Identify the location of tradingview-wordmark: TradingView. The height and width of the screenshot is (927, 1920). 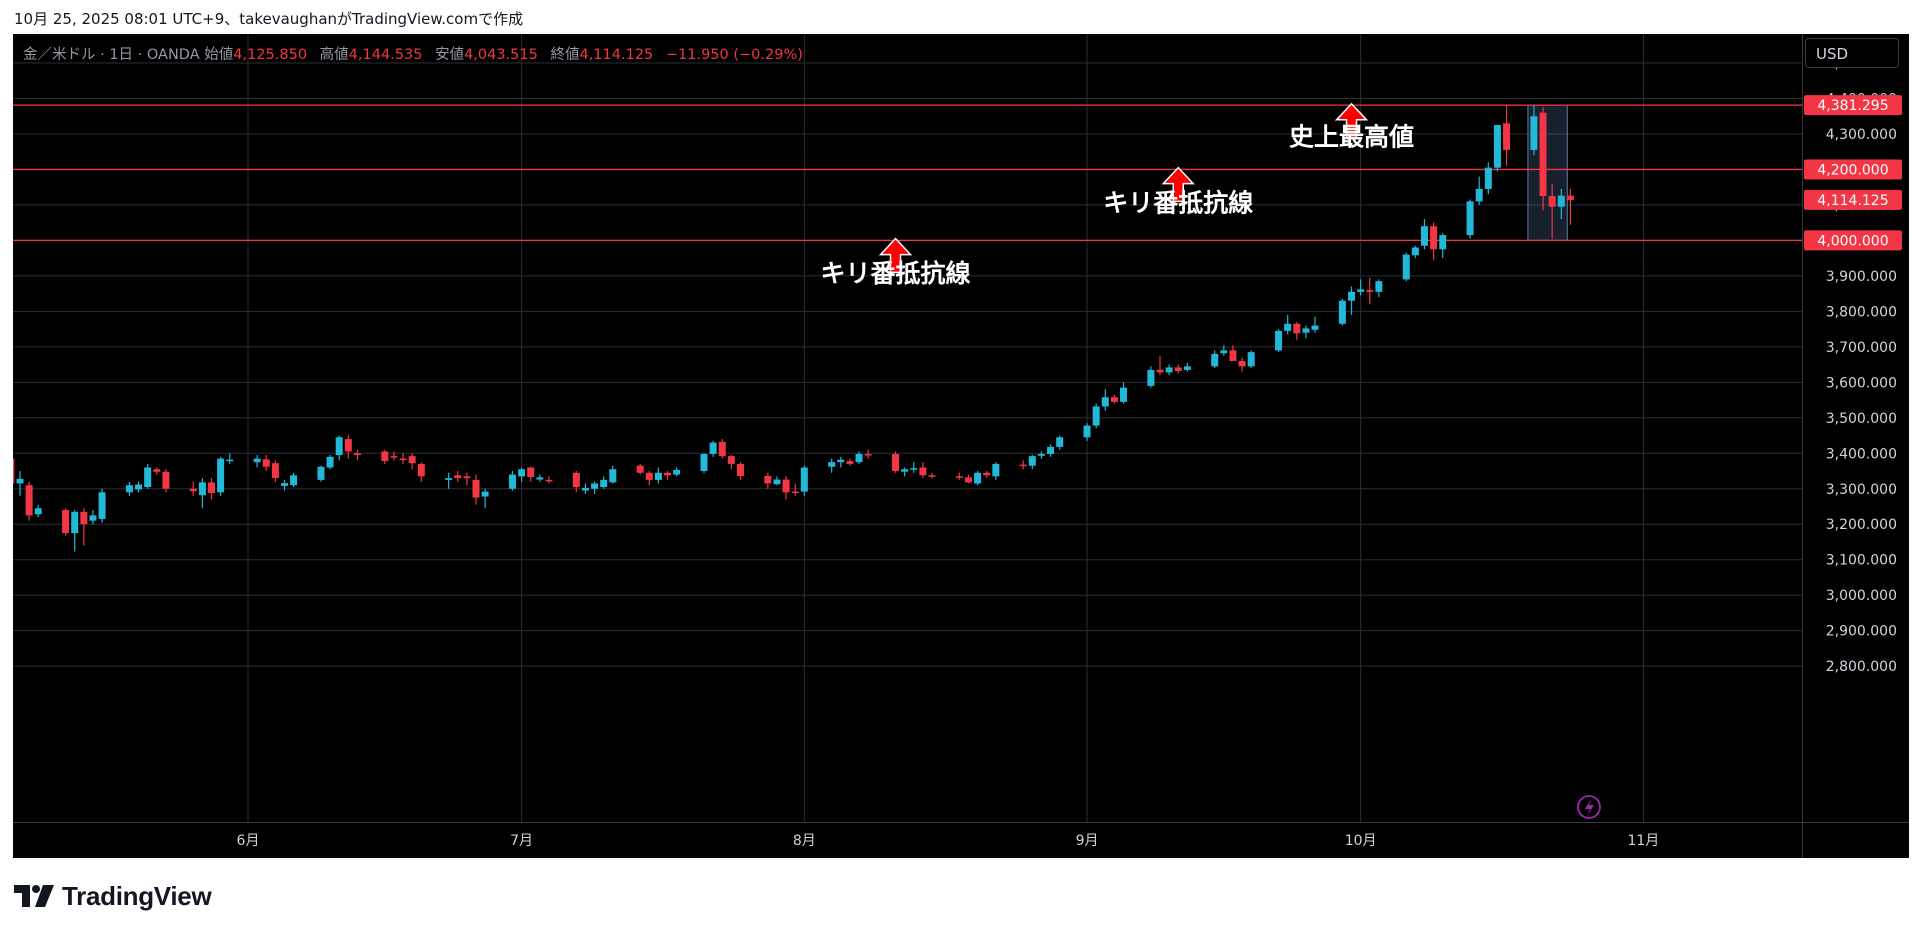
(137, 895).